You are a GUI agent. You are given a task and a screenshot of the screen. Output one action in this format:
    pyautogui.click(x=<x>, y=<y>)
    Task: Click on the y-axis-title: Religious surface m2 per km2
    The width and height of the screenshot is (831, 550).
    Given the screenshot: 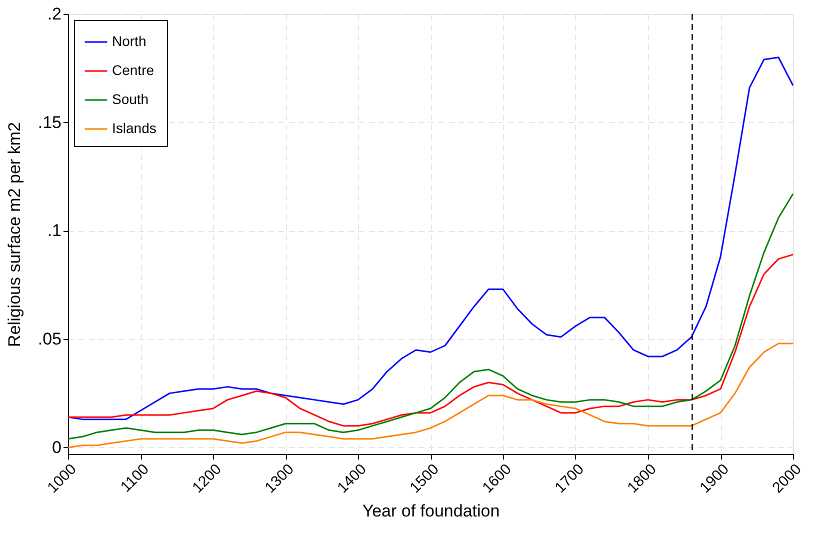 What is the action you would take?
    pyautogui.click(x=14, y=234)
    